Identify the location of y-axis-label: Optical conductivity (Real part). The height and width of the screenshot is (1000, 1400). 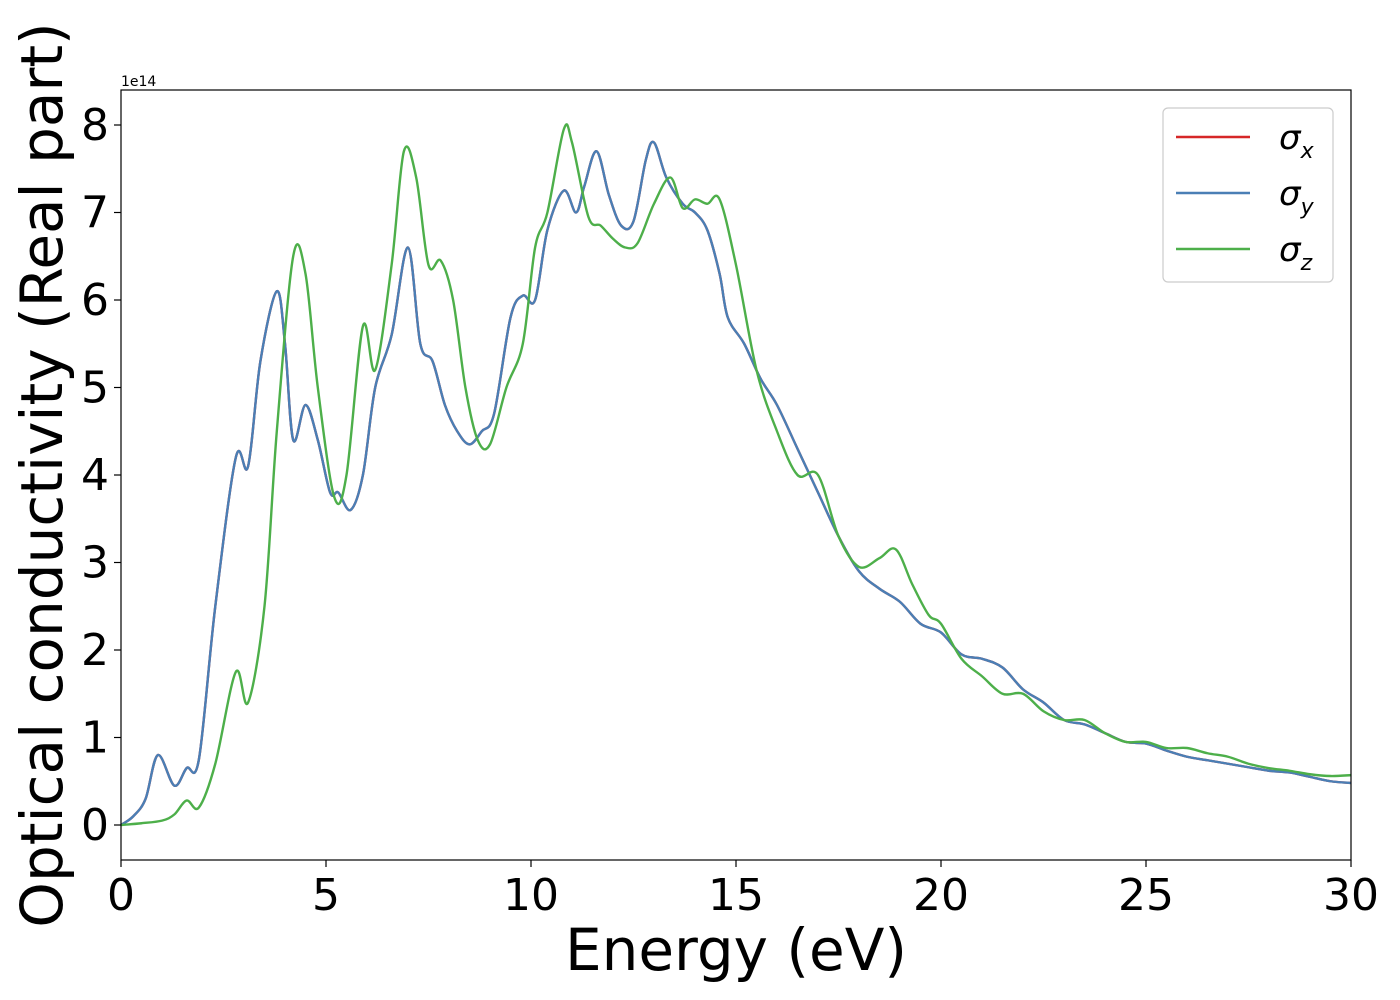
(42, 474).